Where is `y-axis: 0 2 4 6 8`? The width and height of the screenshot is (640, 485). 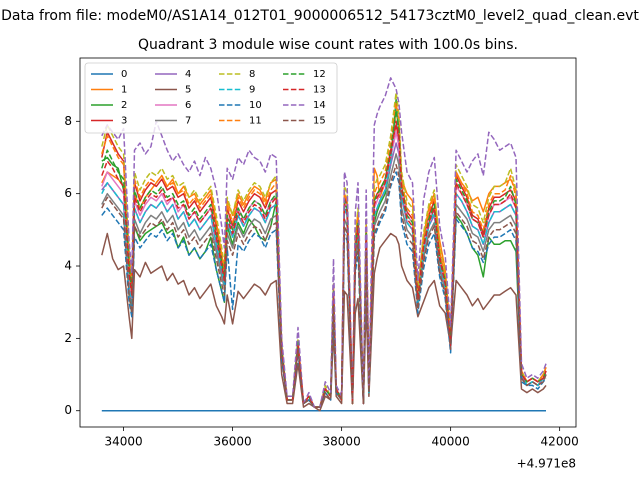 y-axis: 0 2 4 6 8 is located at coordinates (72, 265).